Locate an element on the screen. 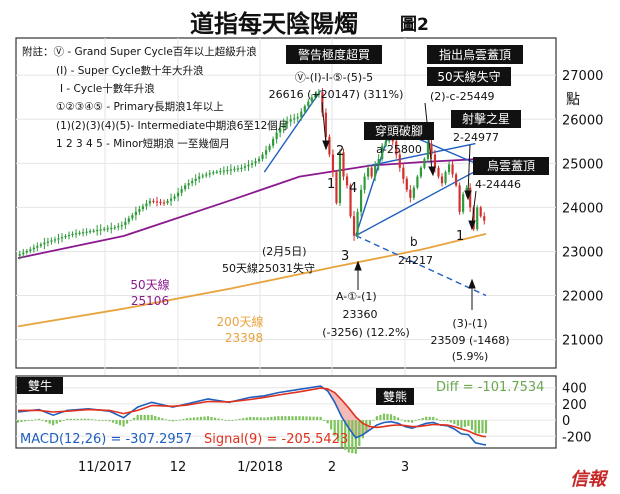 This screenshot has height=494, width=620. wave-label: 1 is located at coordinates (331, 184).